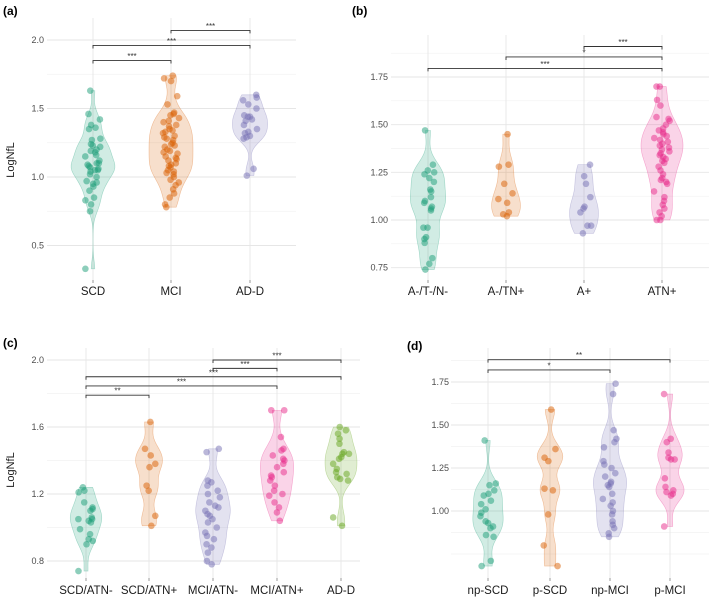 Image resolution: width=709 pixels, height=606 pixels. I want to click on violin-p-SCD, so click(550, 488).